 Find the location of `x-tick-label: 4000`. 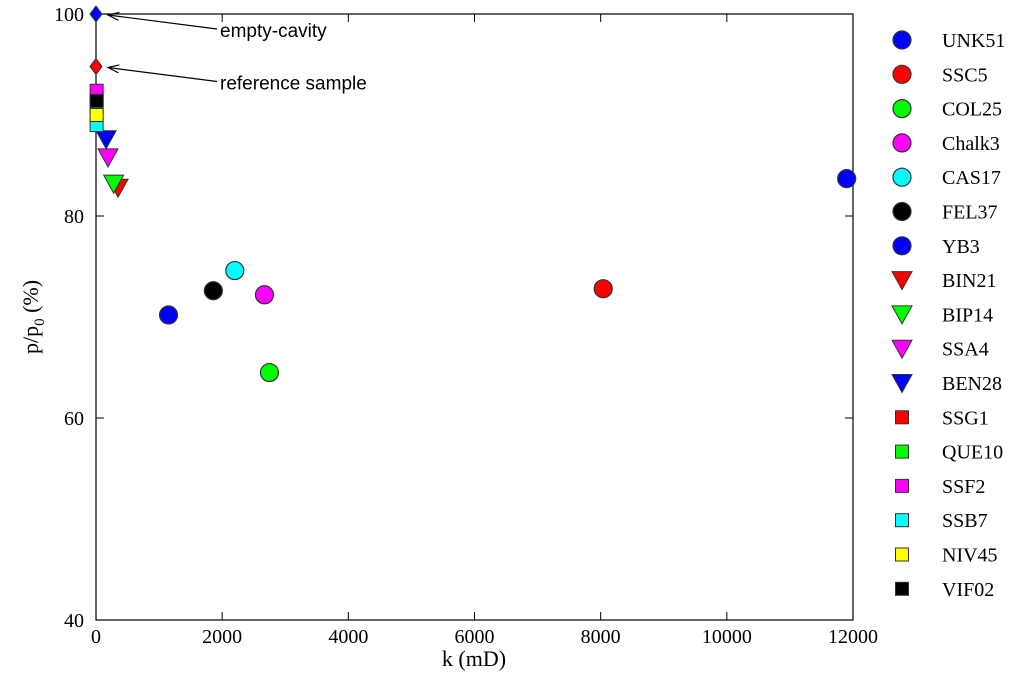

x-tick-label: 4000 is located at coordinates (348, 637).